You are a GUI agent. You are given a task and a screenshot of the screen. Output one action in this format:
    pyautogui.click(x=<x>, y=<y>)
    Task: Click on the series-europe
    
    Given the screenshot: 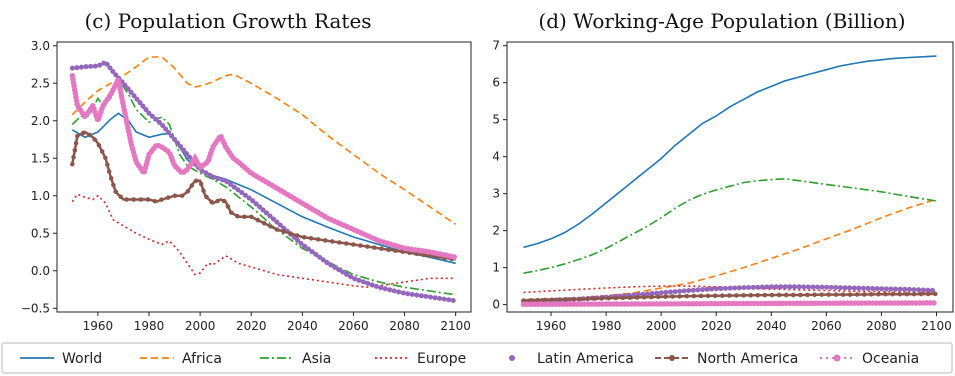 What is the action you would take?
    pyautogui.click(x=263, y=241)
    